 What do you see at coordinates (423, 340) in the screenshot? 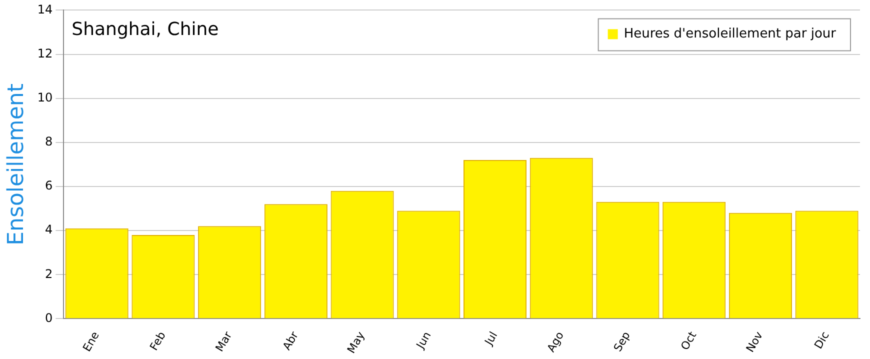
I see `x-tick-label: Jun` at bounding box center [423, 340].